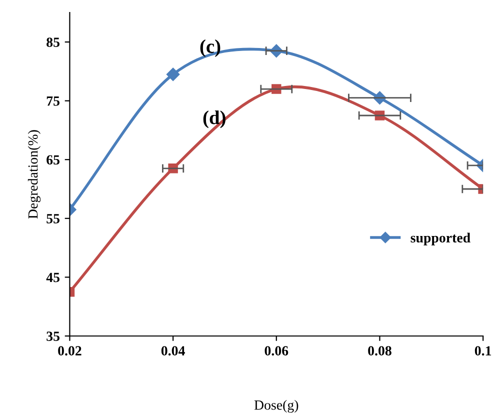 The image size is (498, 420). Describe the element at coordinates (70, 351) in the screenshot. I see `x-tick-label: 0.02` at that location.